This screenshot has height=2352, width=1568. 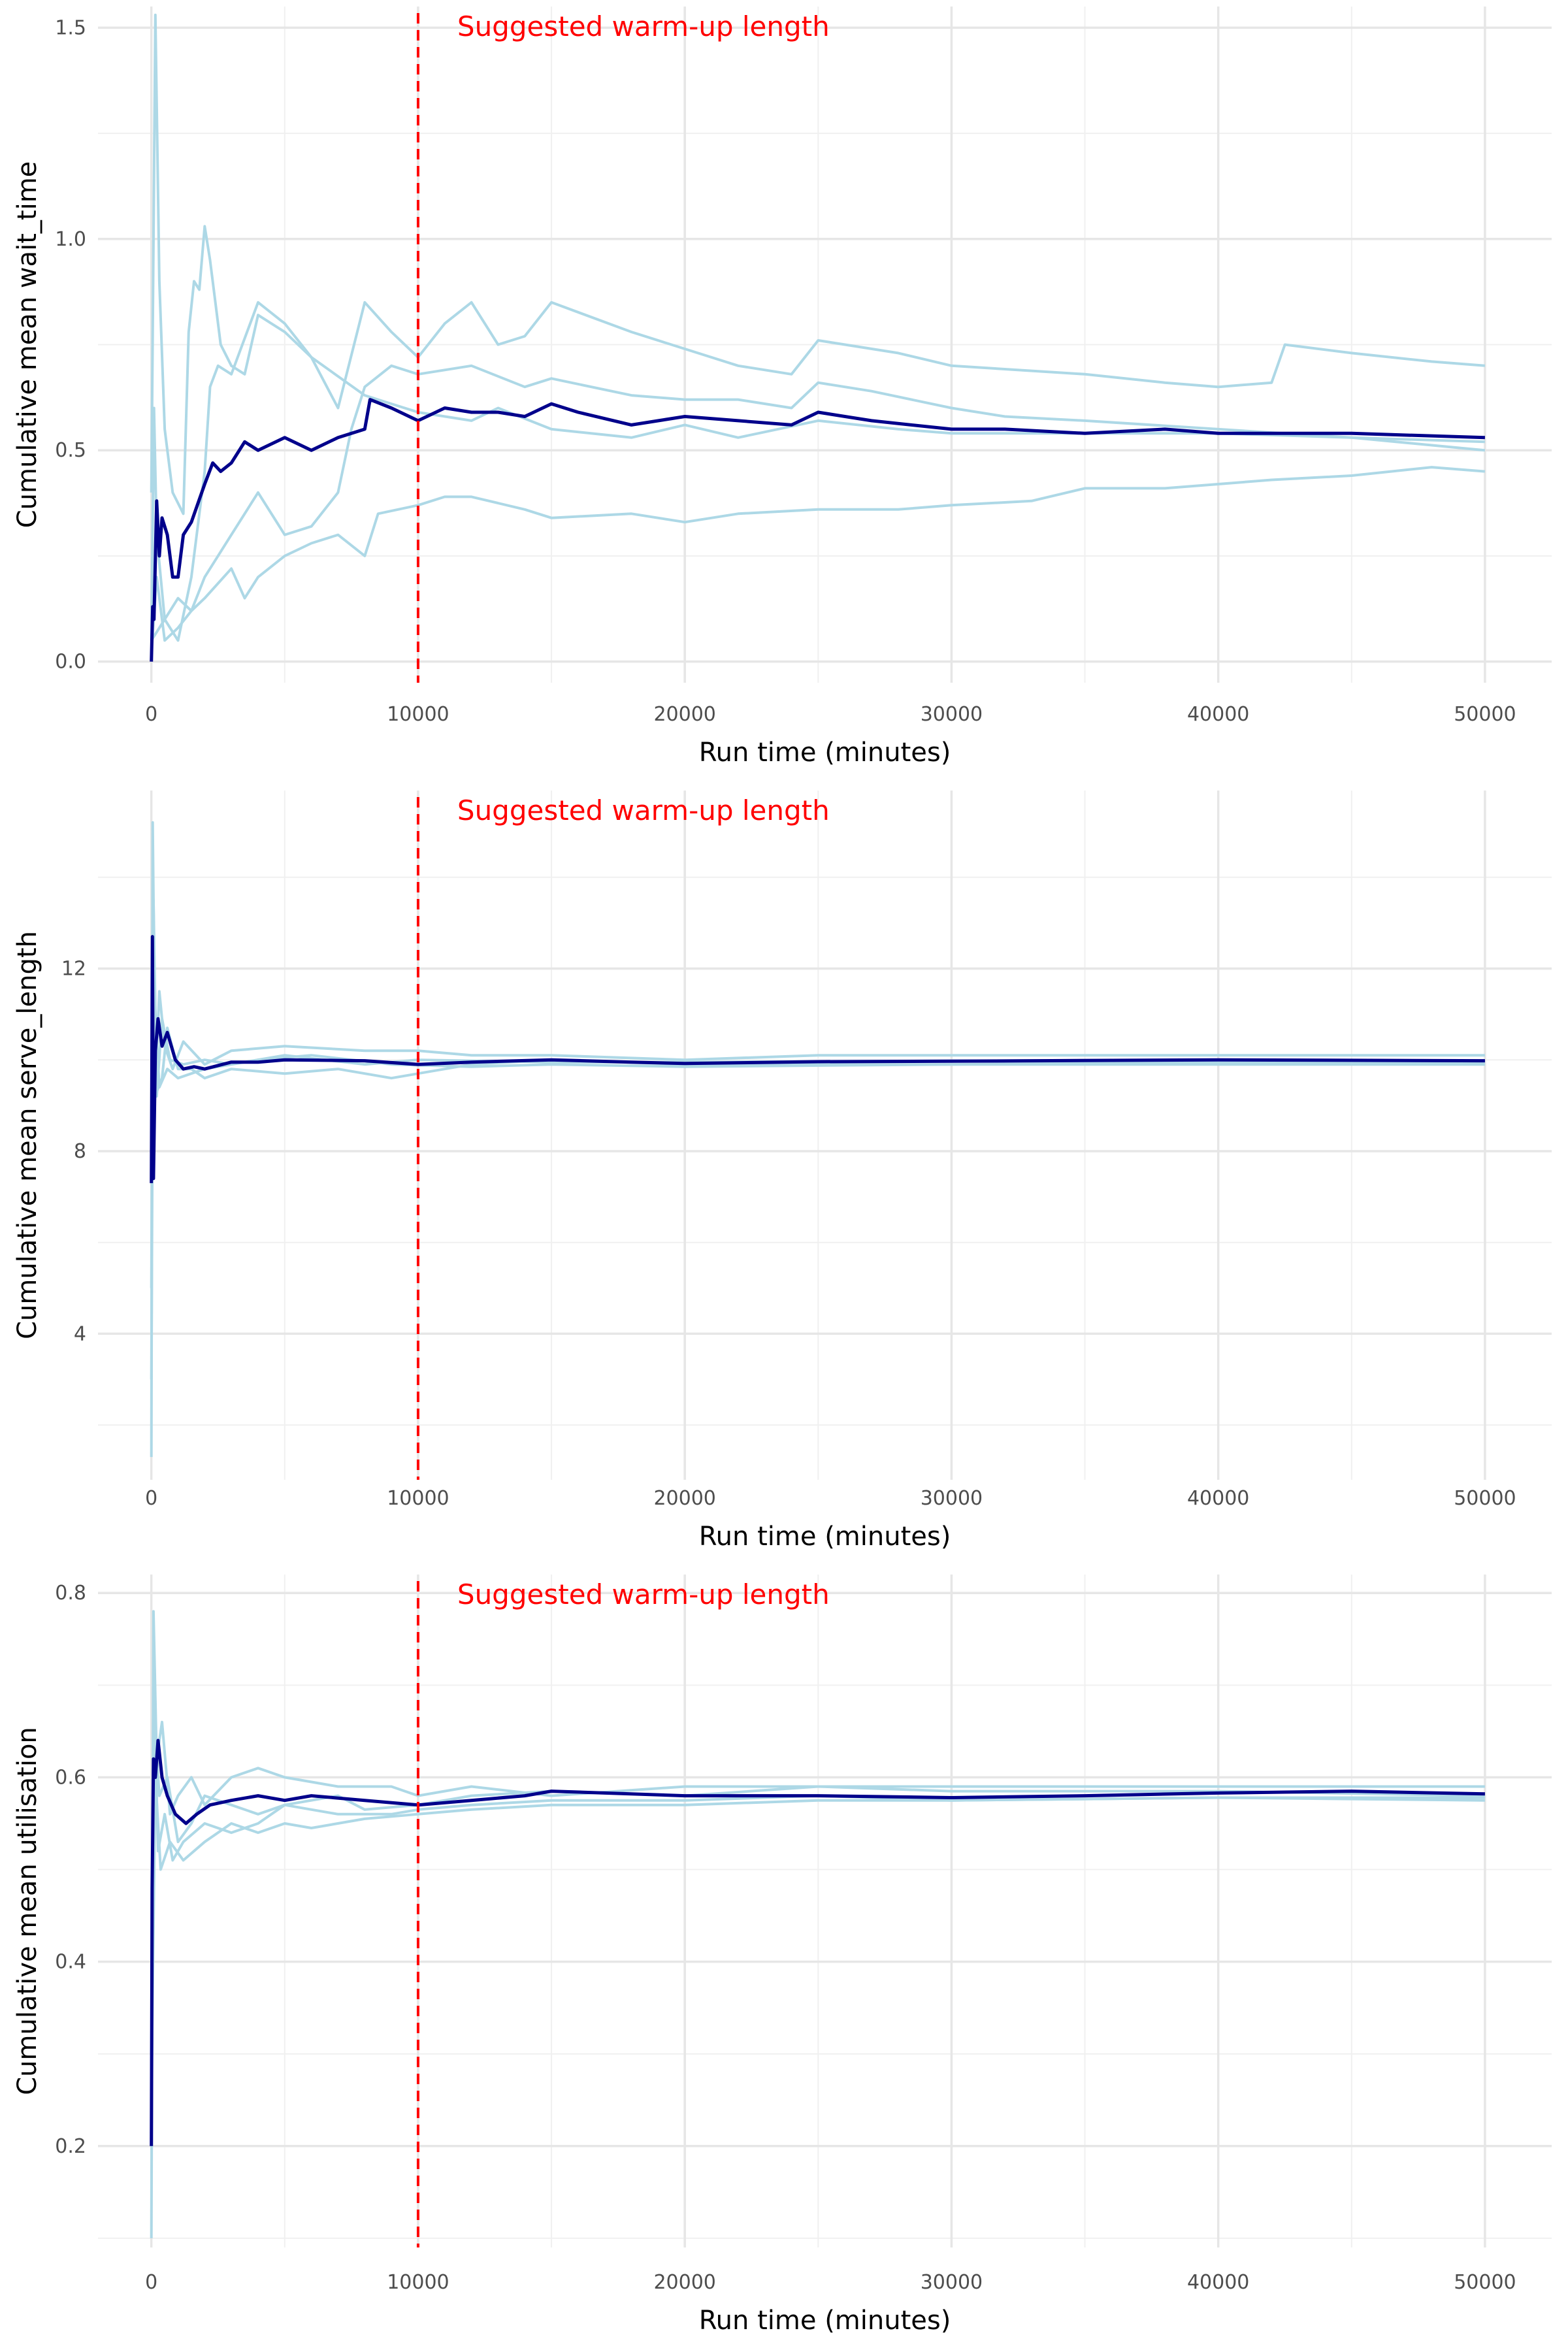 What do you see at coordinates (70, 1962) in the screenshot?
I see `y-tick-label: 0.4` at bounding box center [70, 1962].